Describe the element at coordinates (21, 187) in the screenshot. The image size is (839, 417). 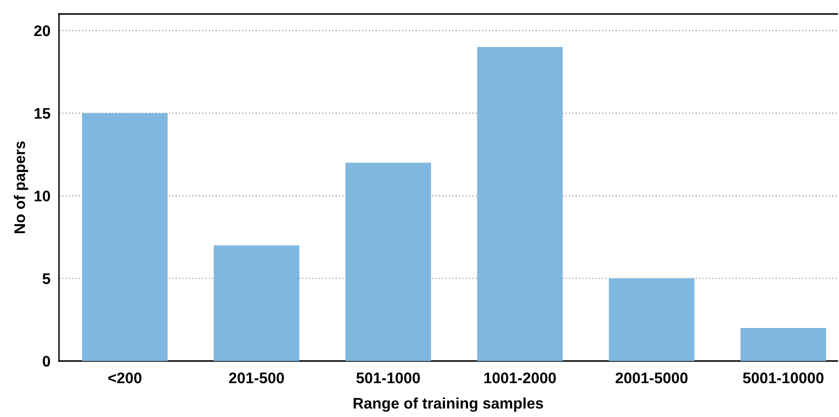
I see `y-axis-title: No of papers` at that location.